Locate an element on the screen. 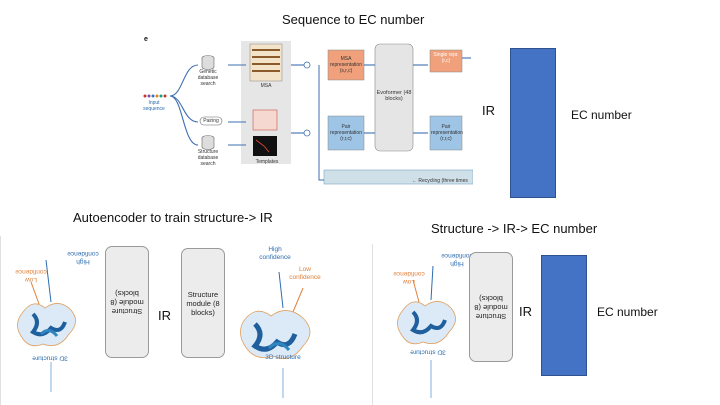 Image resolution: width=720 pixels, height=405 pixels. low-confidence-right: Low confidence is located at coordinates (409, 278).